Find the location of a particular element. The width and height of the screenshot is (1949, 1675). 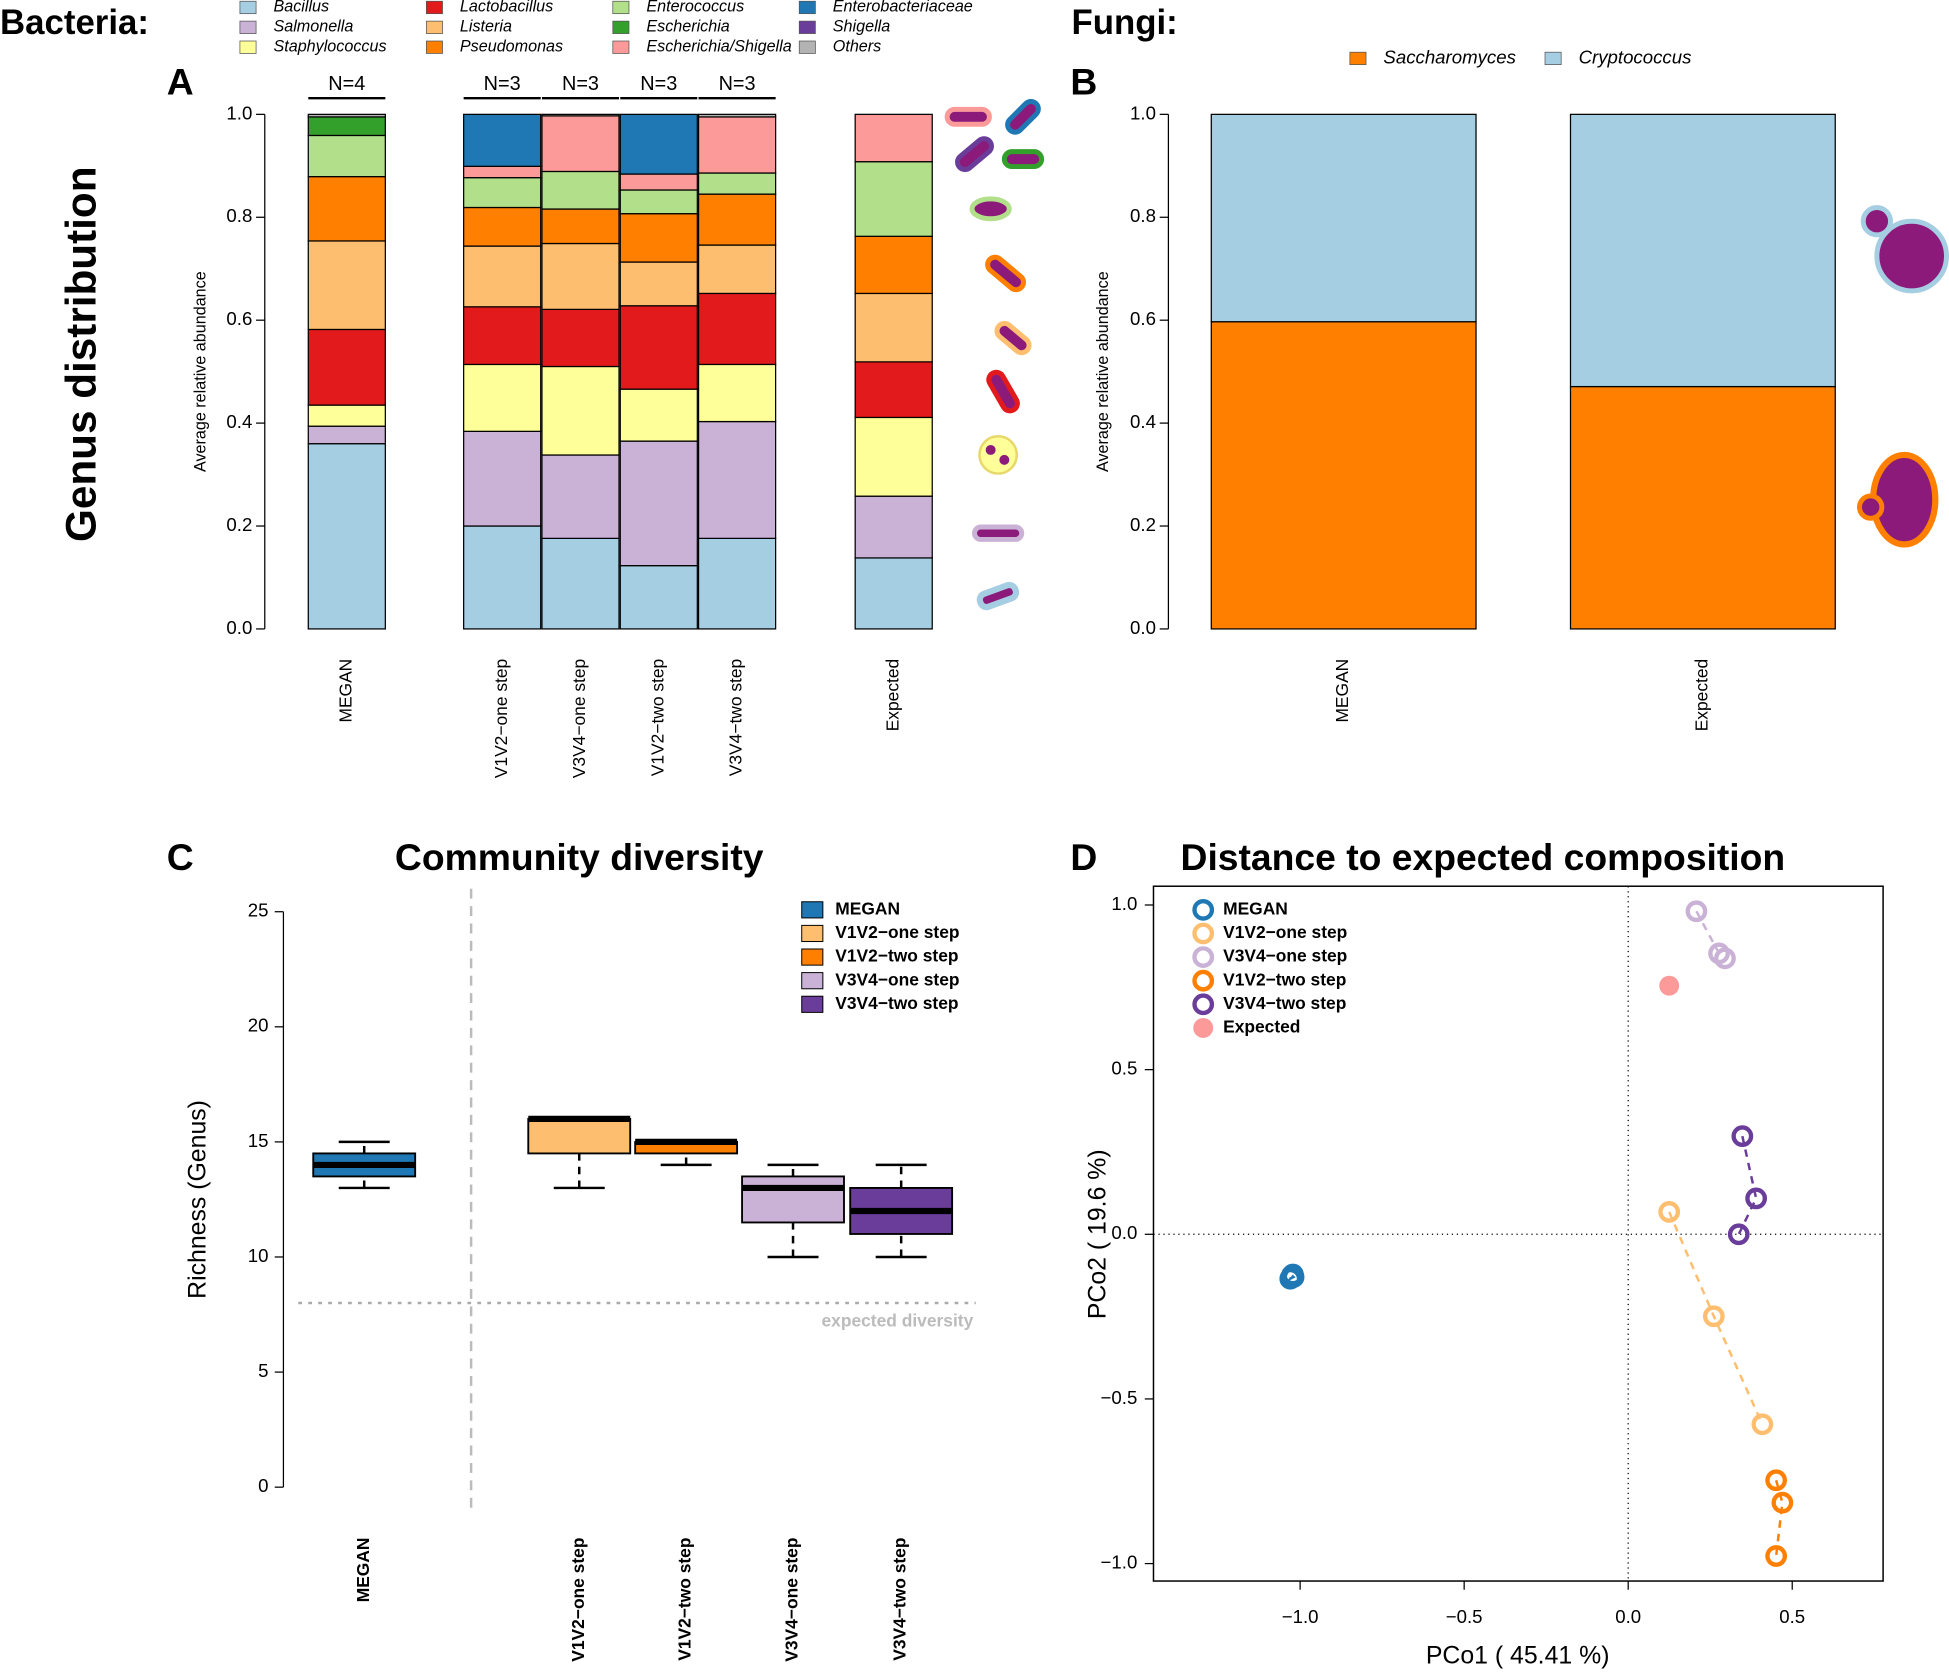

chart-title: Community diversity is located at coordinates (579, 857).